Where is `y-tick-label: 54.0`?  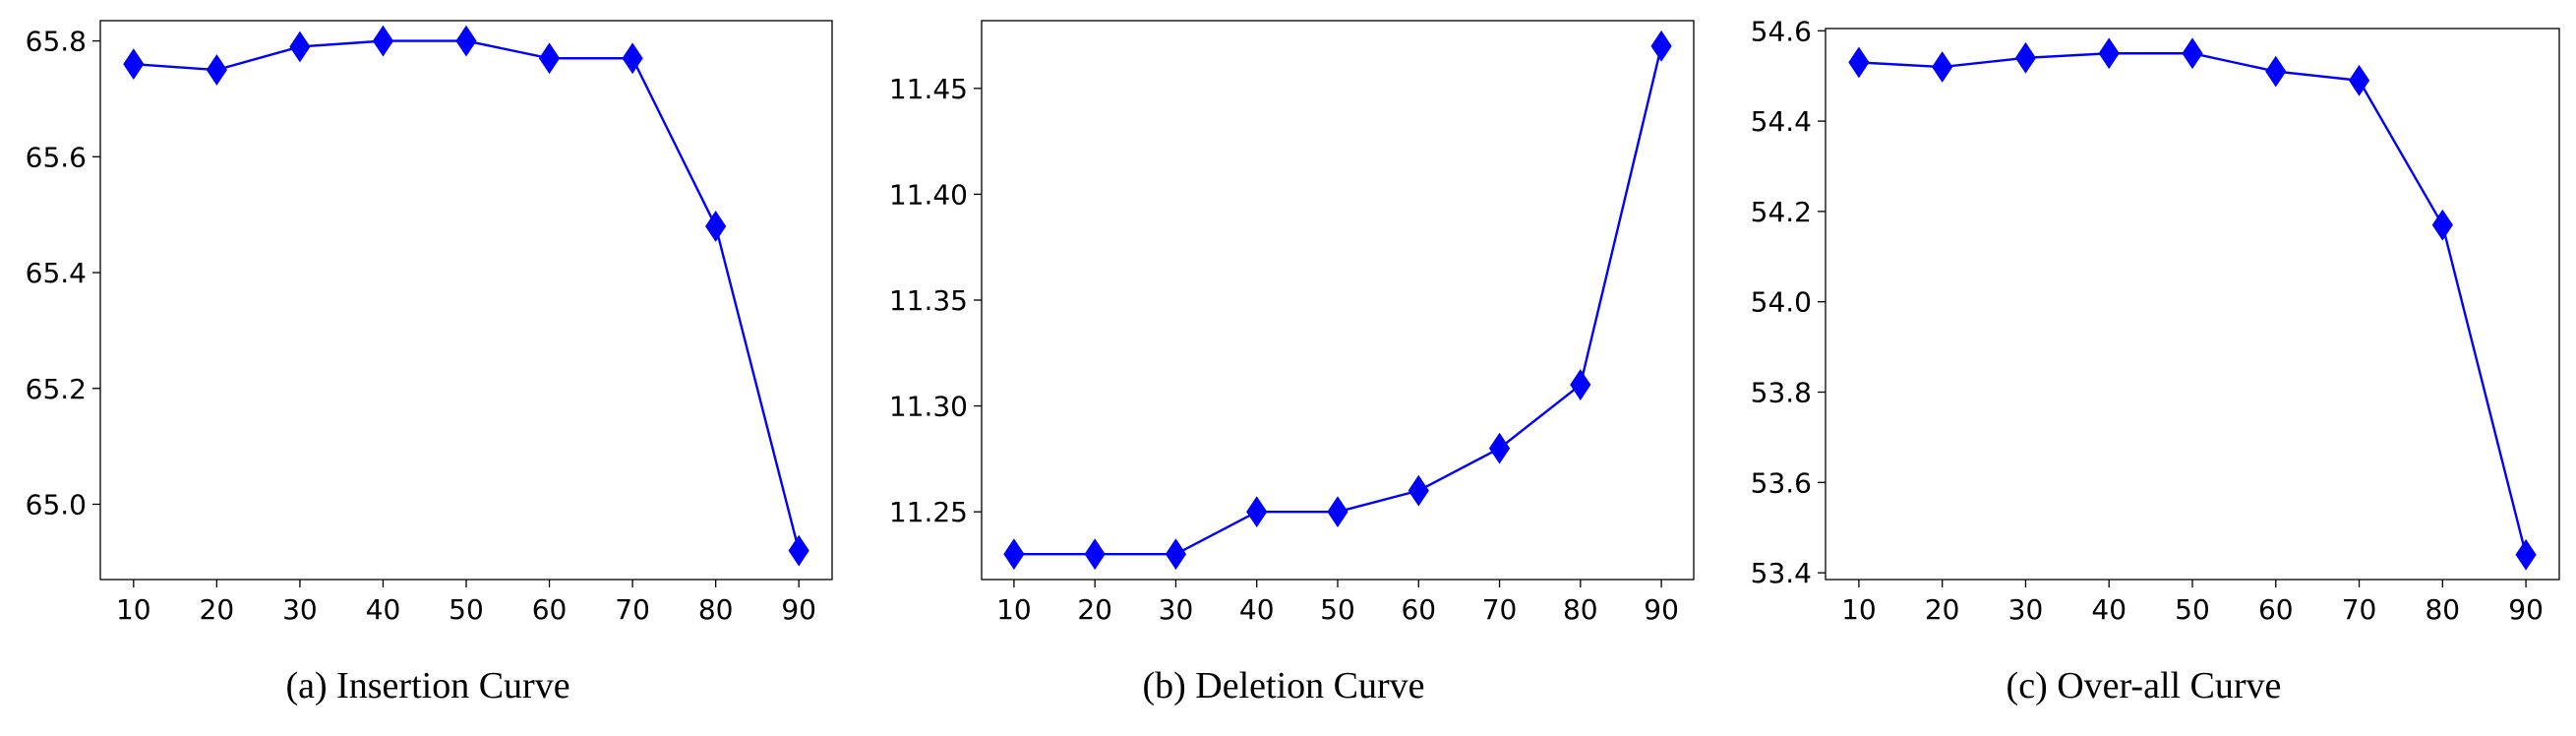
y-tick-label: 54.0 is located at coordinates (1781, 302).